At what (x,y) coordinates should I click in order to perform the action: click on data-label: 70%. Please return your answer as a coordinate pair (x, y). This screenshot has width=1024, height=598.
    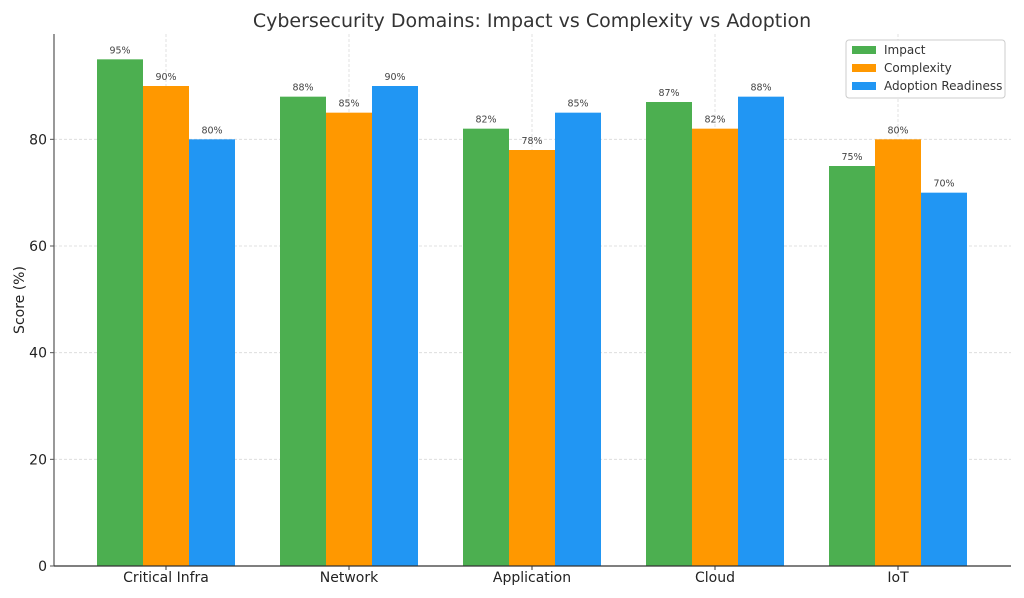
    Looking at the image, I should click on (943, 184).